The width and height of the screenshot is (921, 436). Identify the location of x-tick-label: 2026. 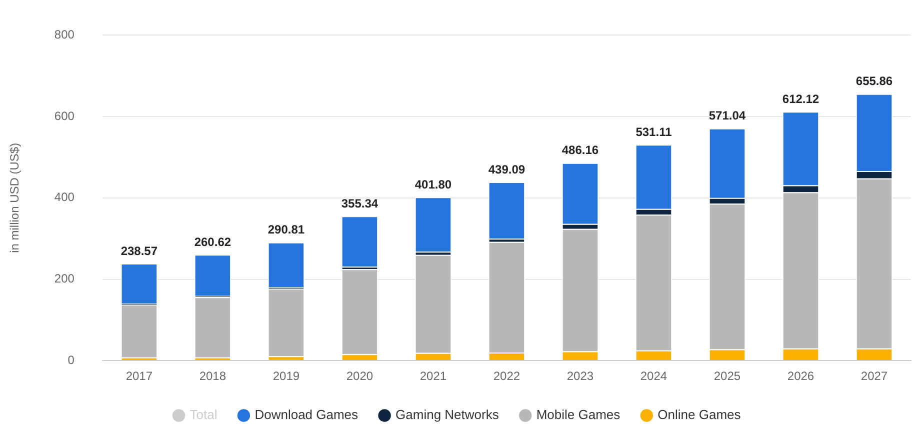
(800, 376).